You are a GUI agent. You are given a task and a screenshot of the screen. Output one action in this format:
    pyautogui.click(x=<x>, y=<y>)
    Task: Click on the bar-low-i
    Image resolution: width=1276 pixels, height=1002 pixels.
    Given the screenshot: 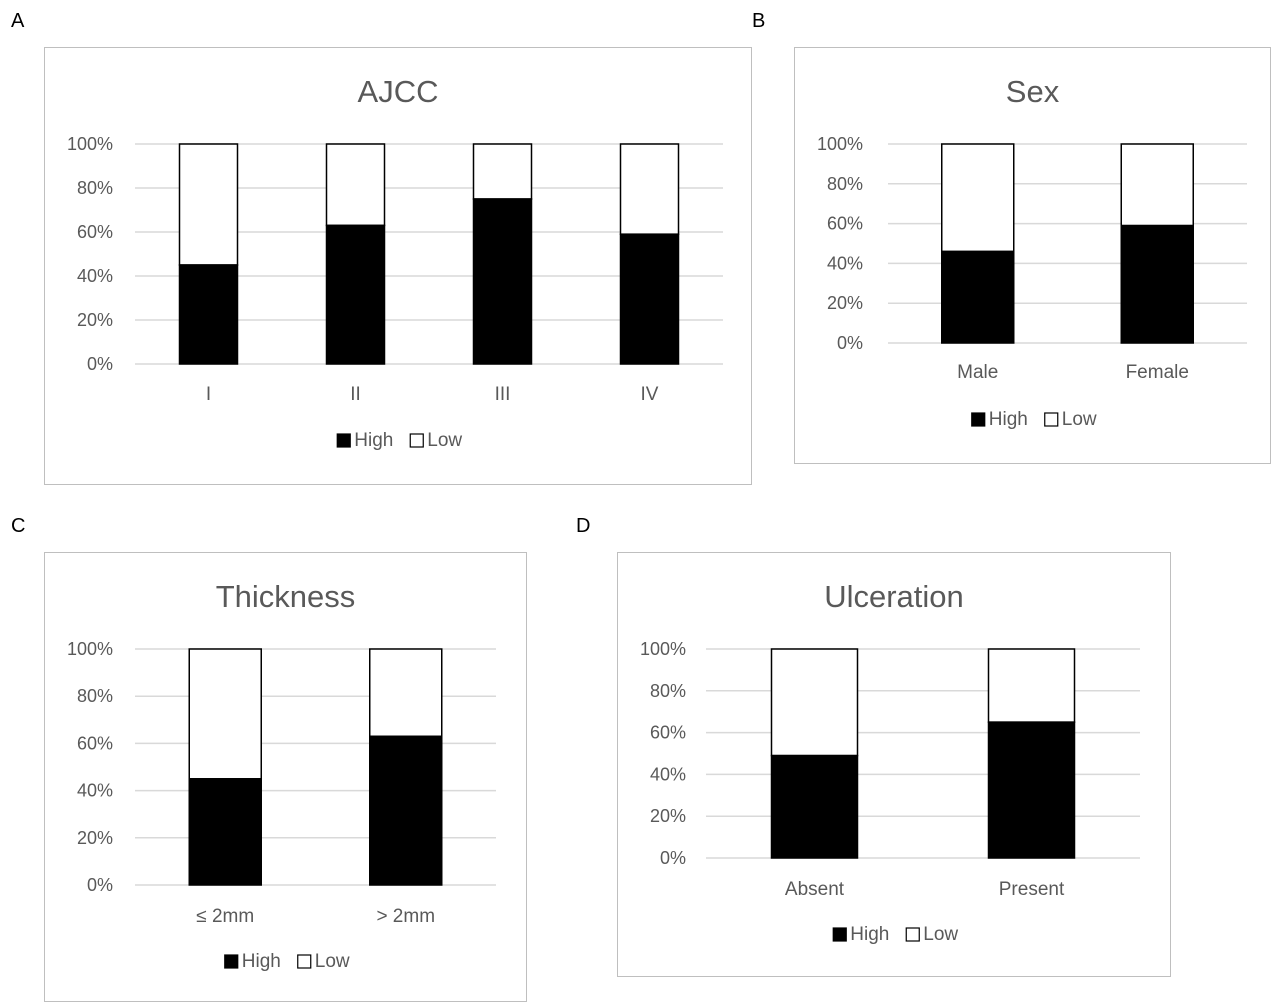 What is the action you would take?
    pyautogui.click(x=208, y=204)
    